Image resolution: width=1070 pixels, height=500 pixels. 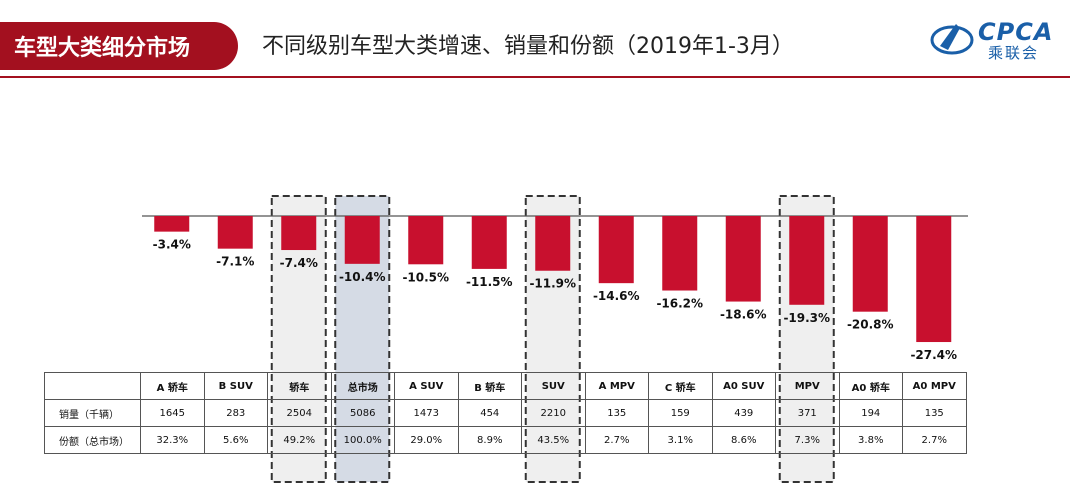 What do you see at coordinates (1016, 32) in the screenshot?
I see `logo-text: CPCA` at bounding box center [1016, 32].